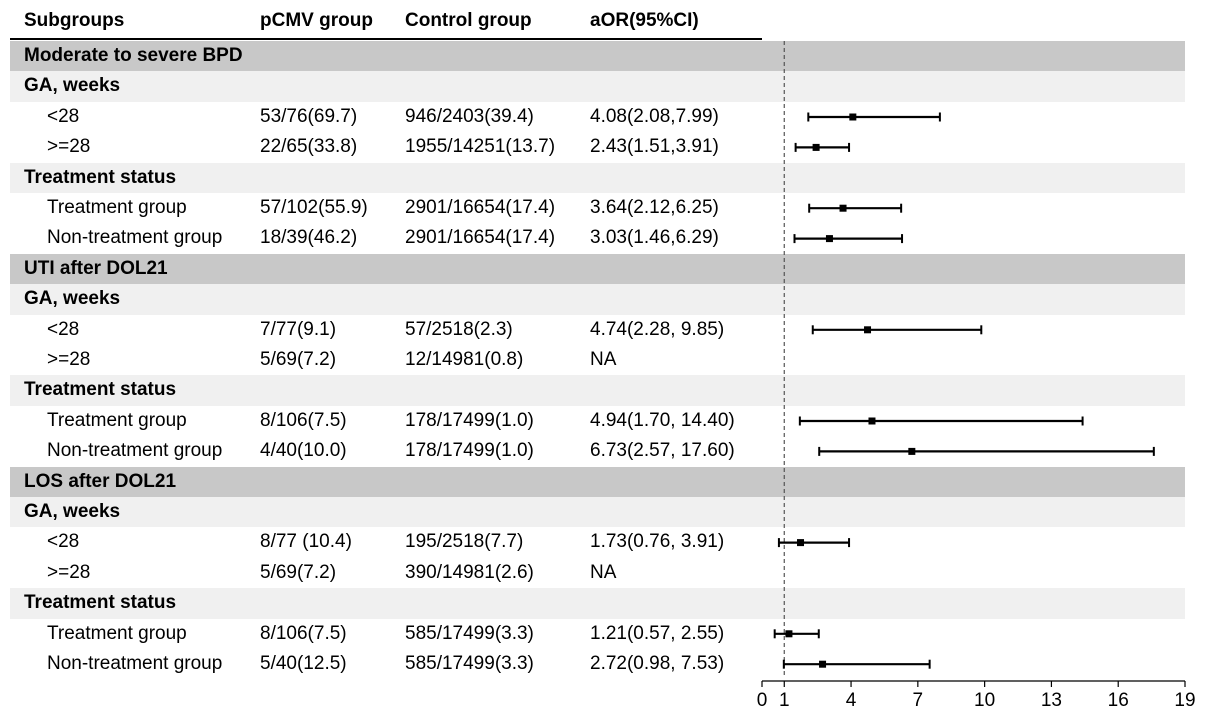 This screenshot has height=711, width=1209. What do you see at coordinates (386, 39) in the screenshot?
I see `header-rule` at bounding box center [386, 39].